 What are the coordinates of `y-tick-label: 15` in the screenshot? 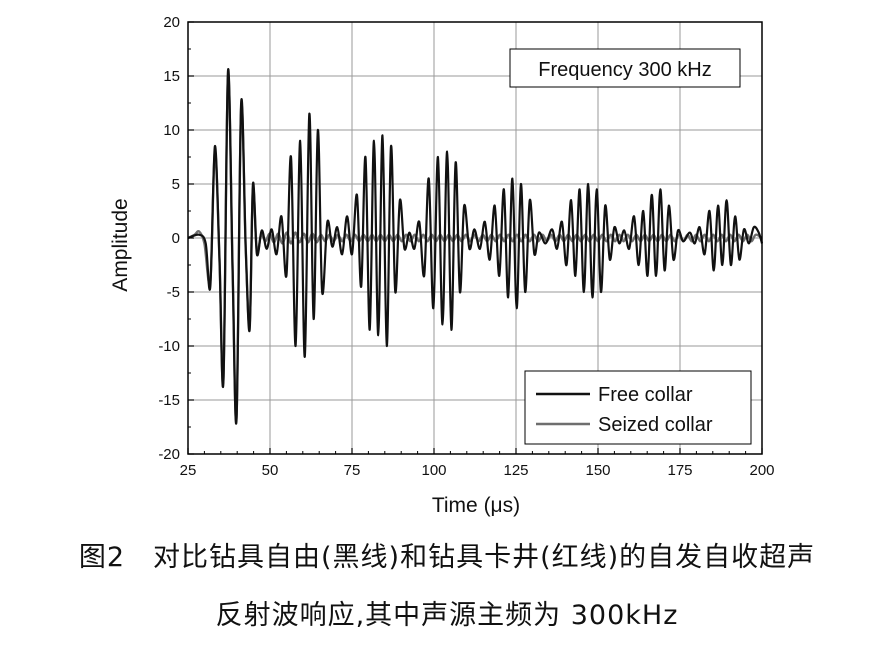 It's located at (171, 76).